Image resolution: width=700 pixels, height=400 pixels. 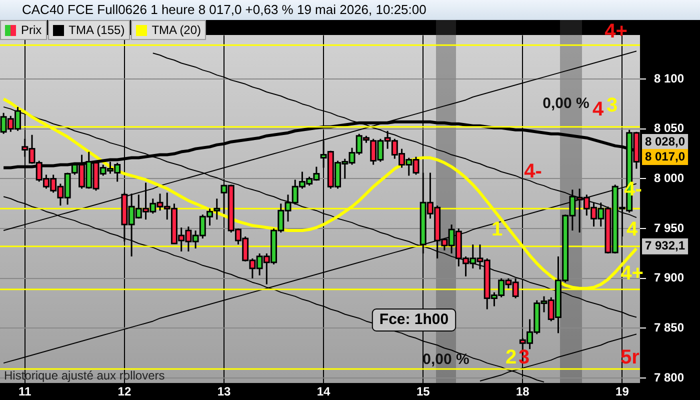 I want to click on y-tick-label: 7 950, so click(x=669, y=227).